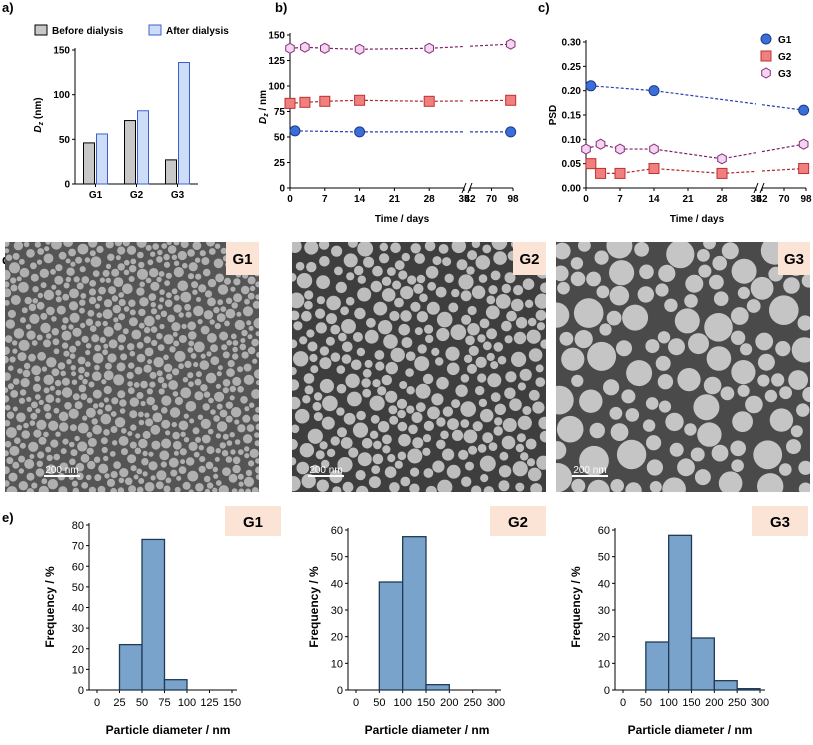 This screenshot has height=745, width=813. What do you see at coordinates (143, 147) in the screenshot?
I see `bar-after-g2` at bounding box center [143, 147].